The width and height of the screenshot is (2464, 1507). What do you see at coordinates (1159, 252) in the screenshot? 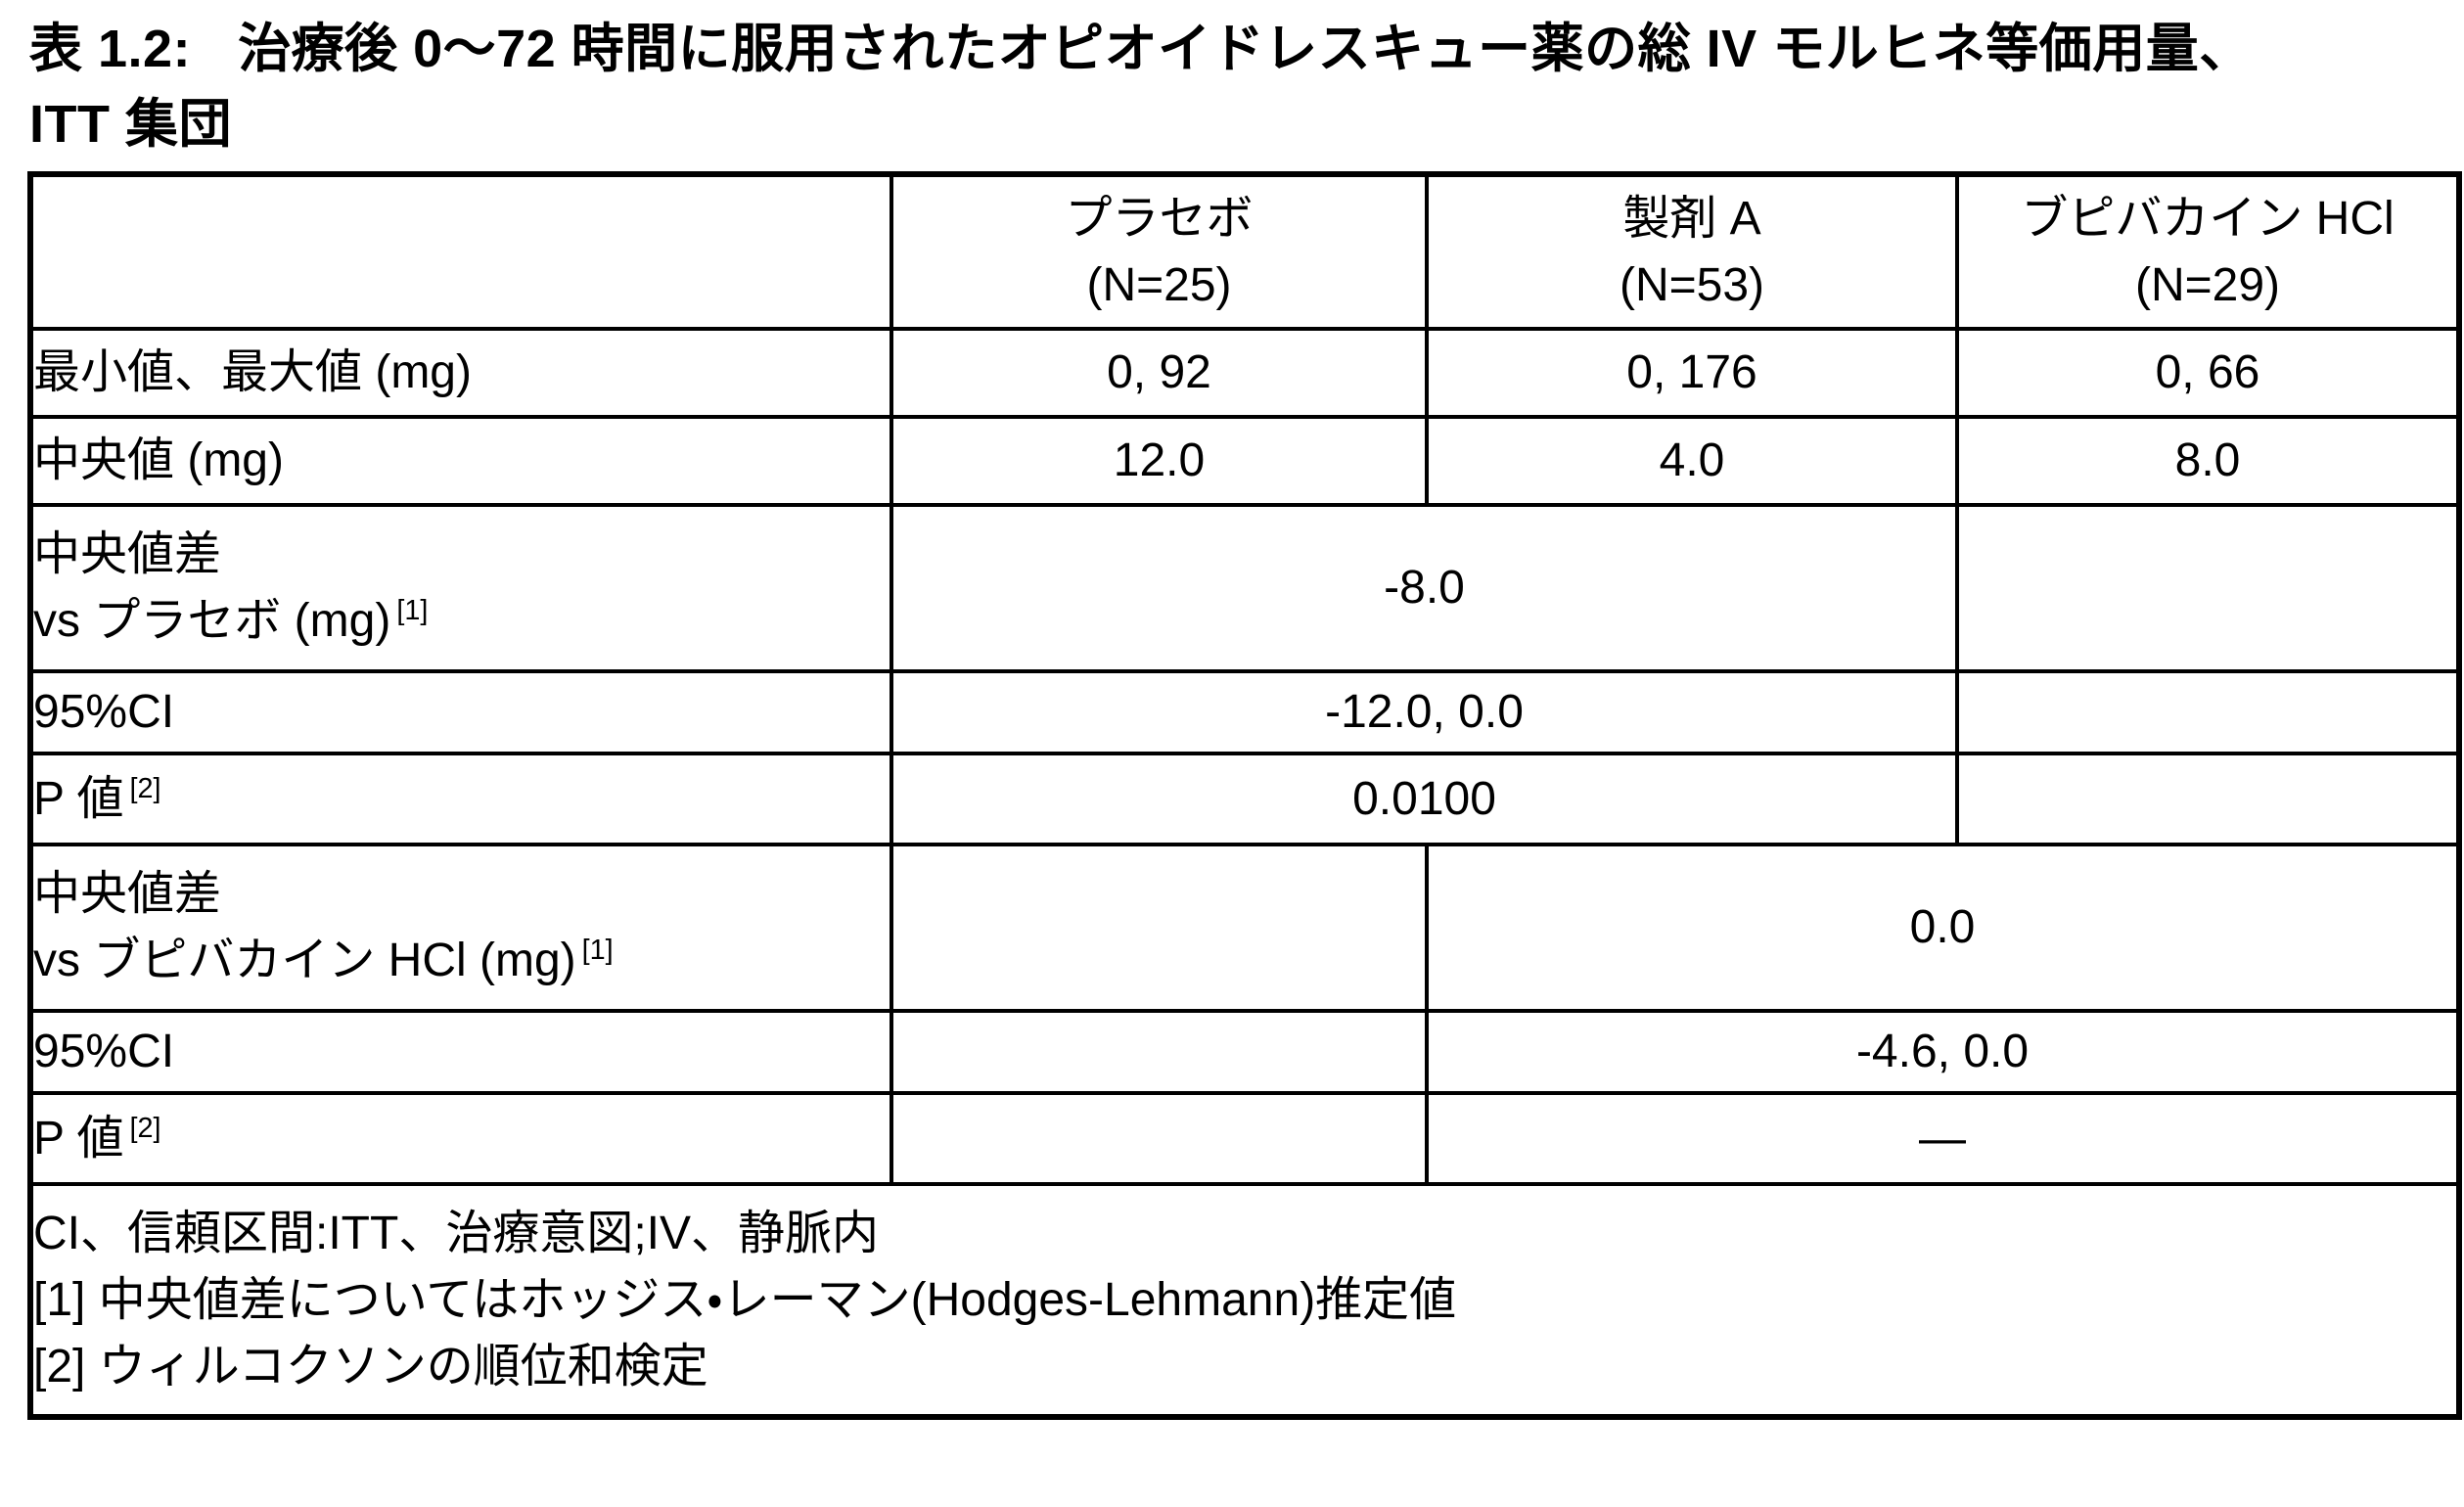
I see `column-header-placebo: プラセボ (N=25)` at bounding box center [1159, 252].